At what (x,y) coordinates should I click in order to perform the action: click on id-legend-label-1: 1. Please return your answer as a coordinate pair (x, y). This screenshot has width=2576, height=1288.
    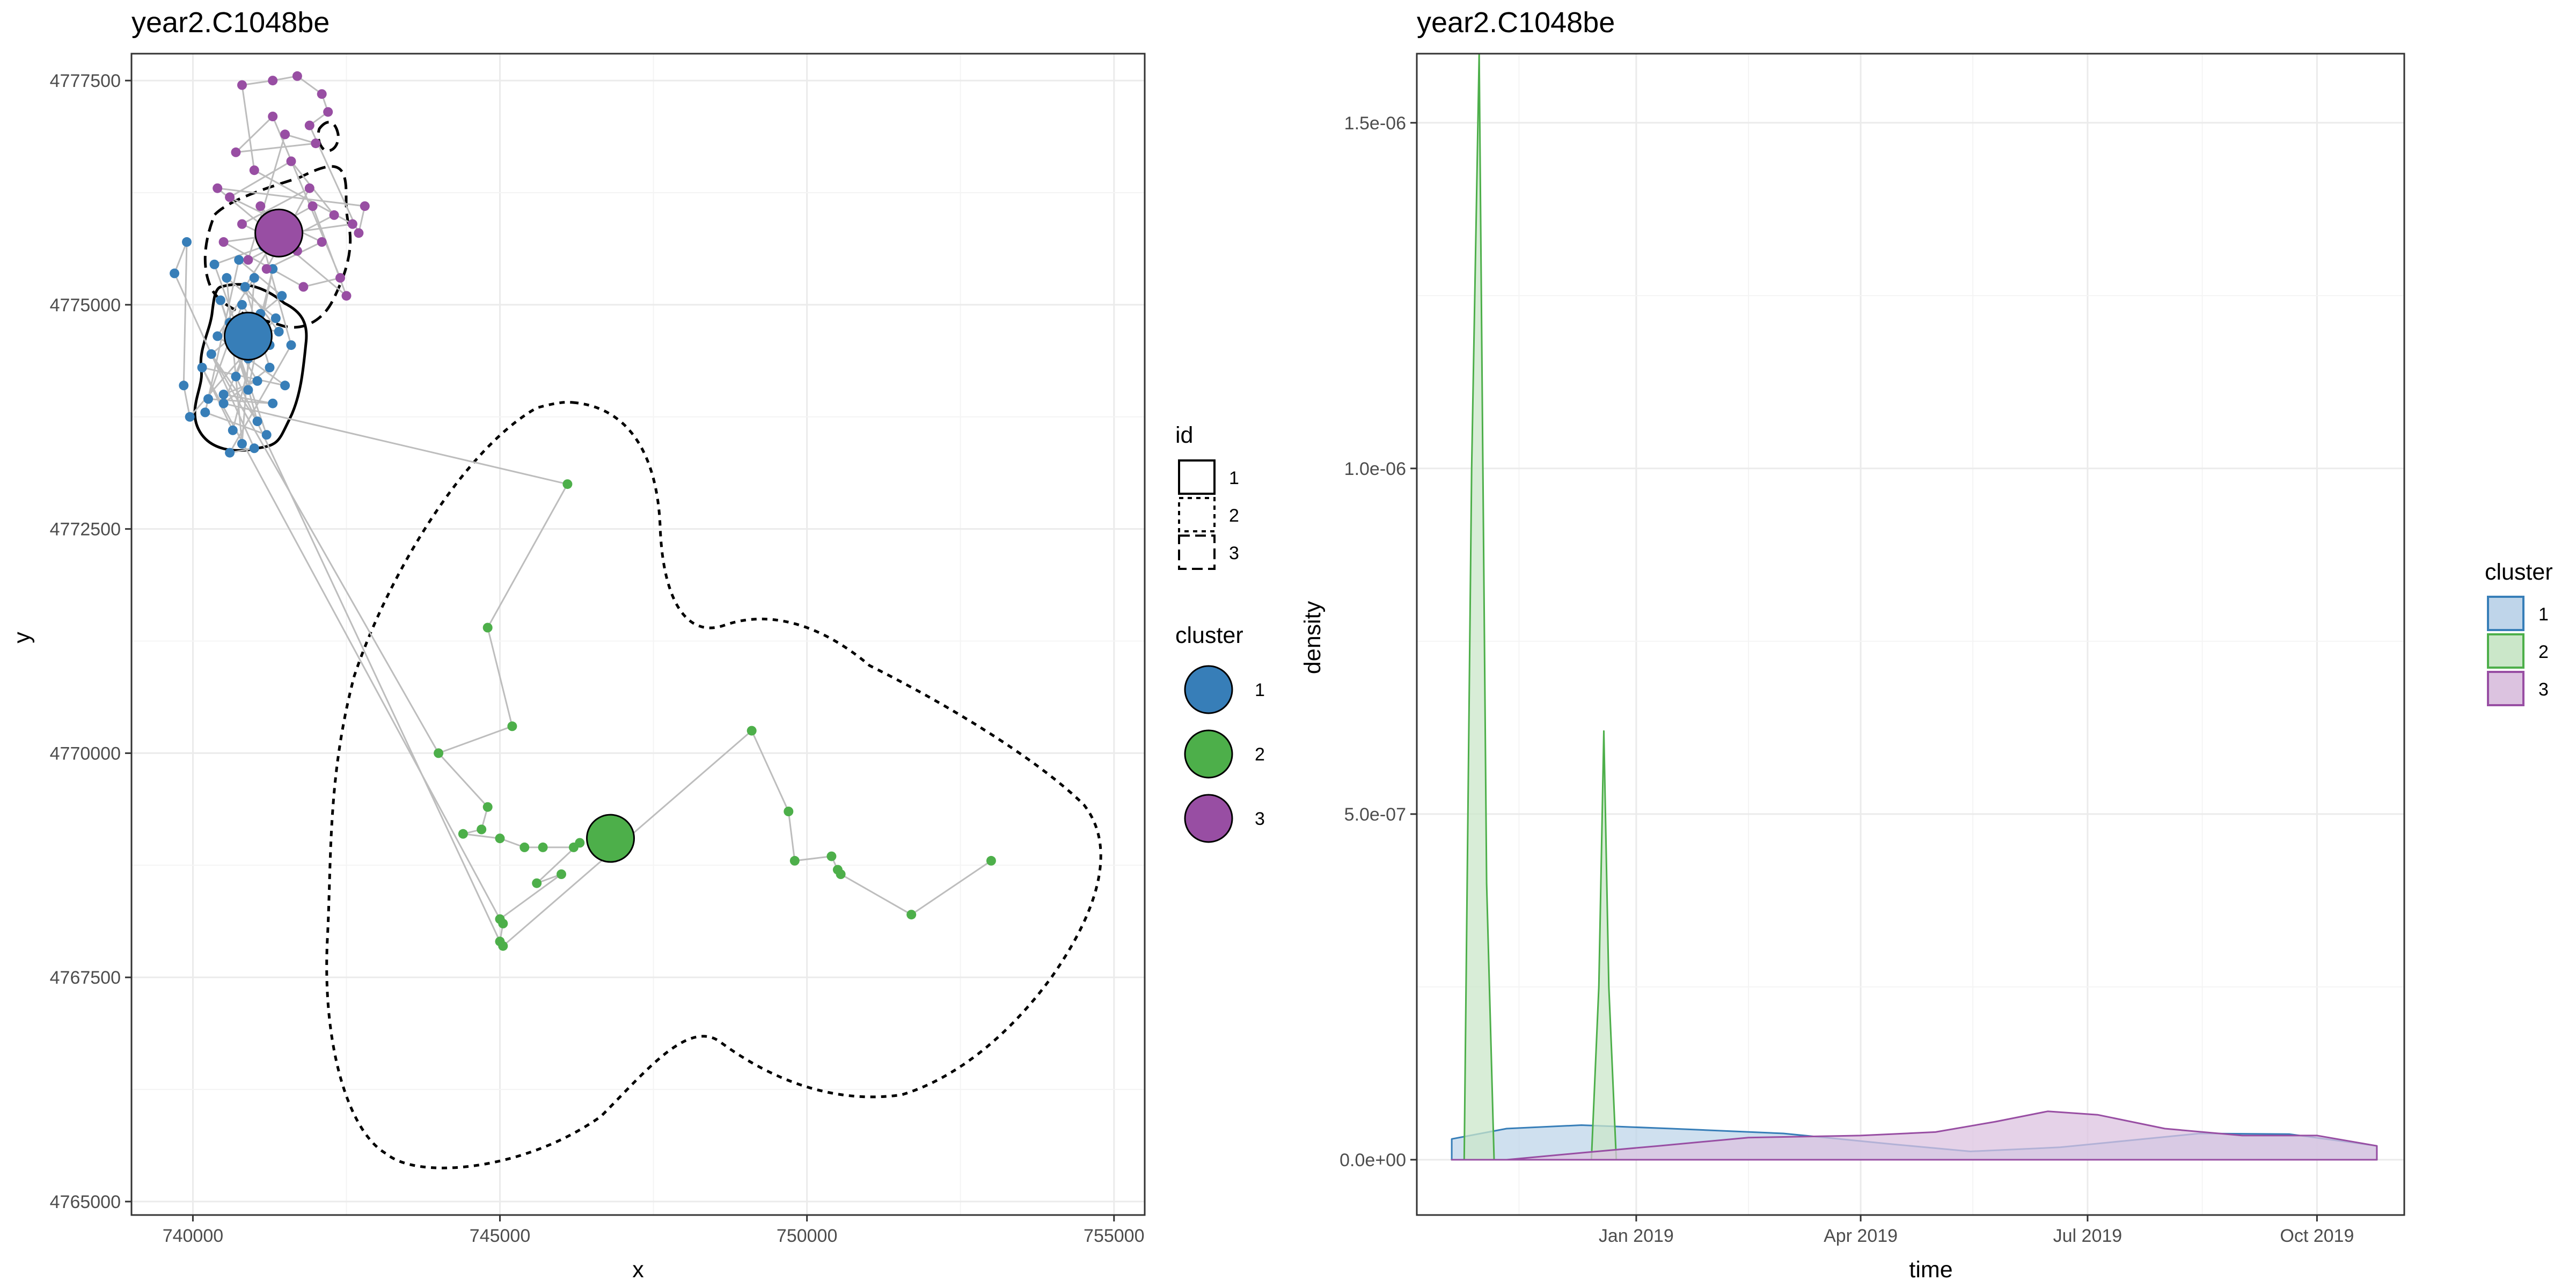
    Looking at the image, I should click on (1234, 478).